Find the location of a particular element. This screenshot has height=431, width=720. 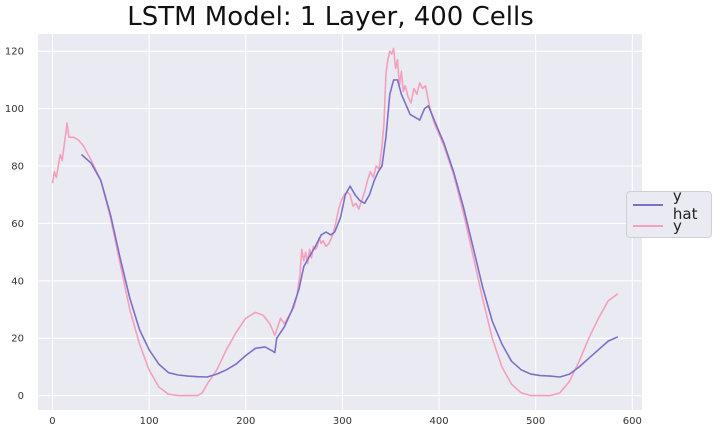

y-tick-label: 40 is located at coordinates (17, 281).